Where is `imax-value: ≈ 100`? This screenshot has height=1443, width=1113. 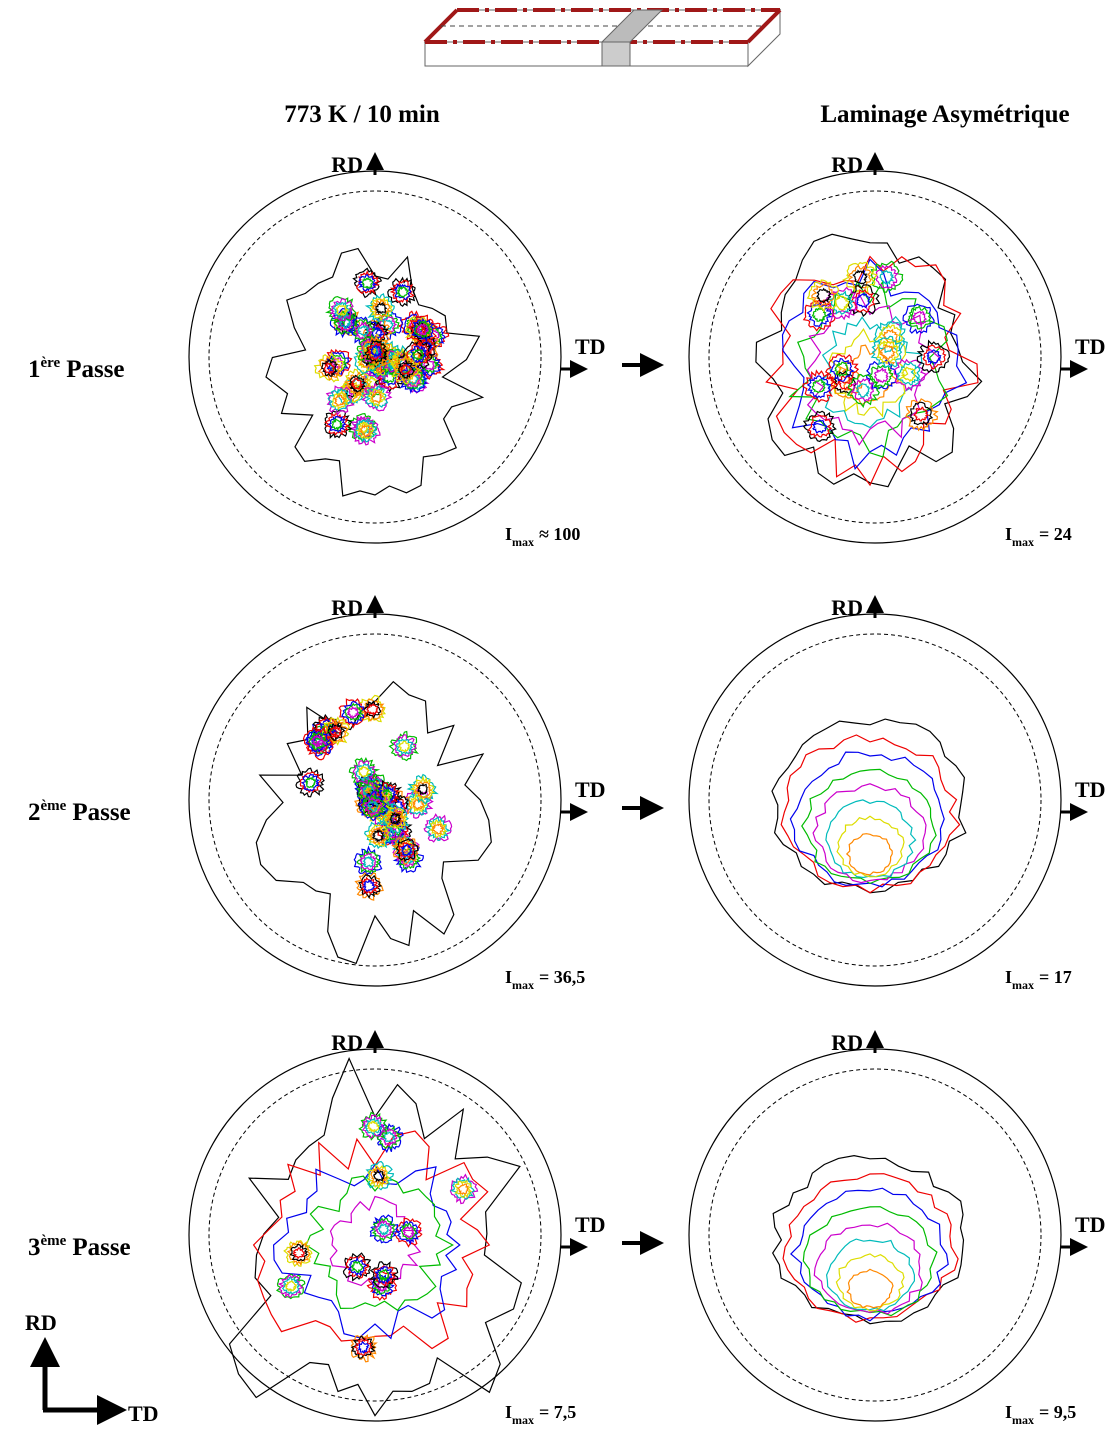 imax-value: ≈ 100 is located at coordinates (559, 534).